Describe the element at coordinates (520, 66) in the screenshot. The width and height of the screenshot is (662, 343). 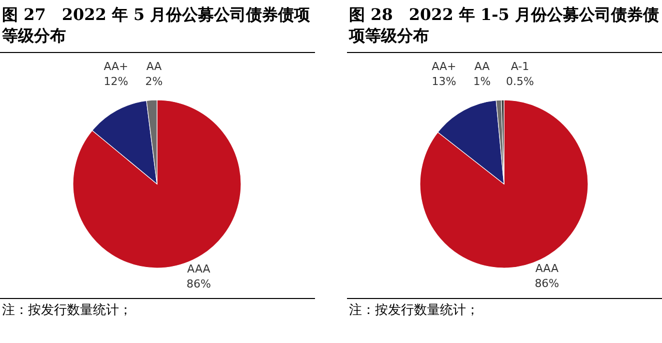
I see `slice-label: A-1` at that location.